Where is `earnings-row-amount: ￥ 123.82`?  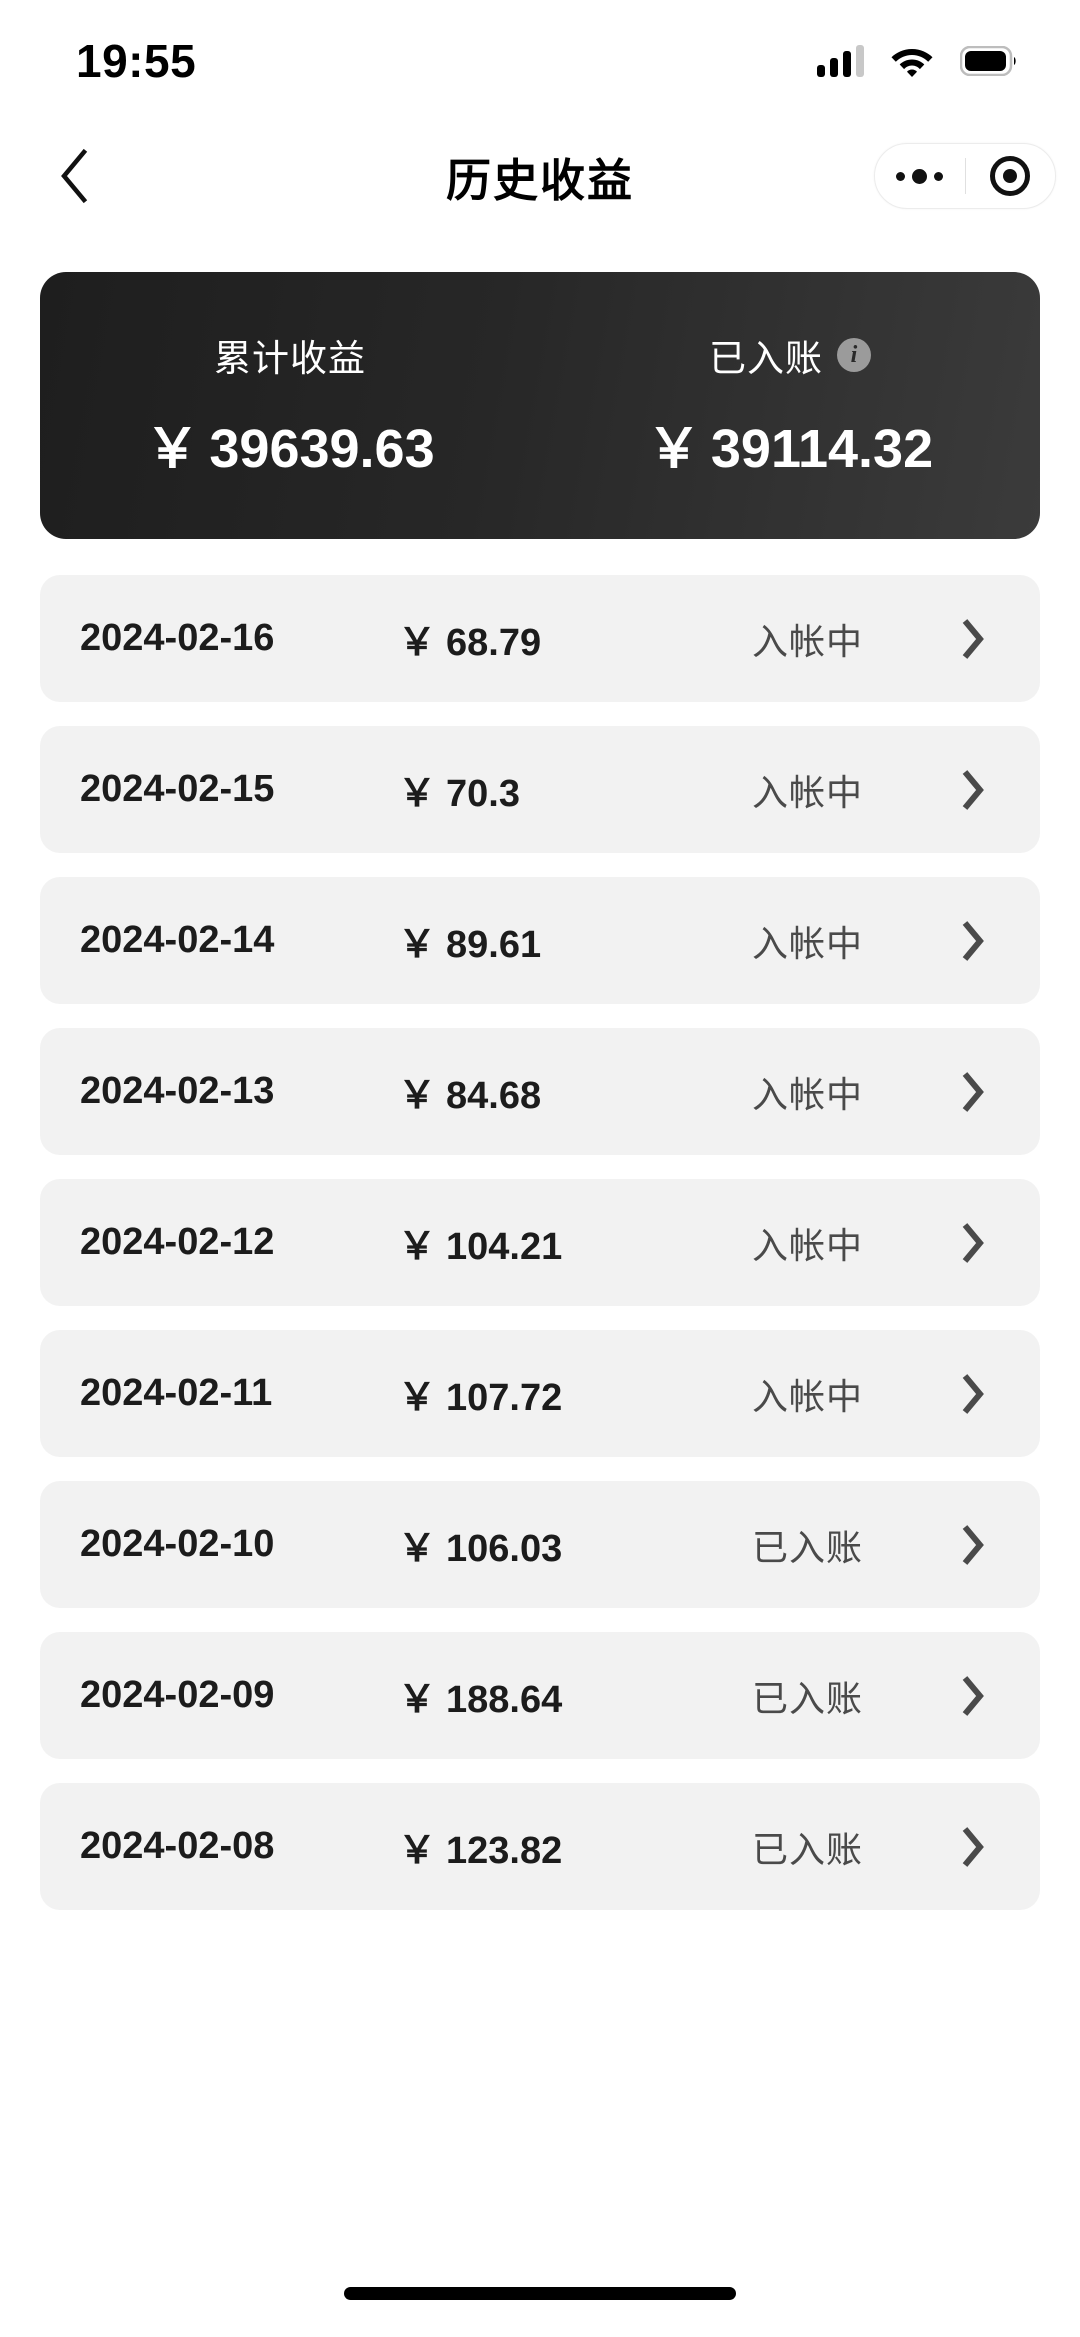 earnings-row-amount: ￥ 123.82 is located at coordinates (561, 1846).